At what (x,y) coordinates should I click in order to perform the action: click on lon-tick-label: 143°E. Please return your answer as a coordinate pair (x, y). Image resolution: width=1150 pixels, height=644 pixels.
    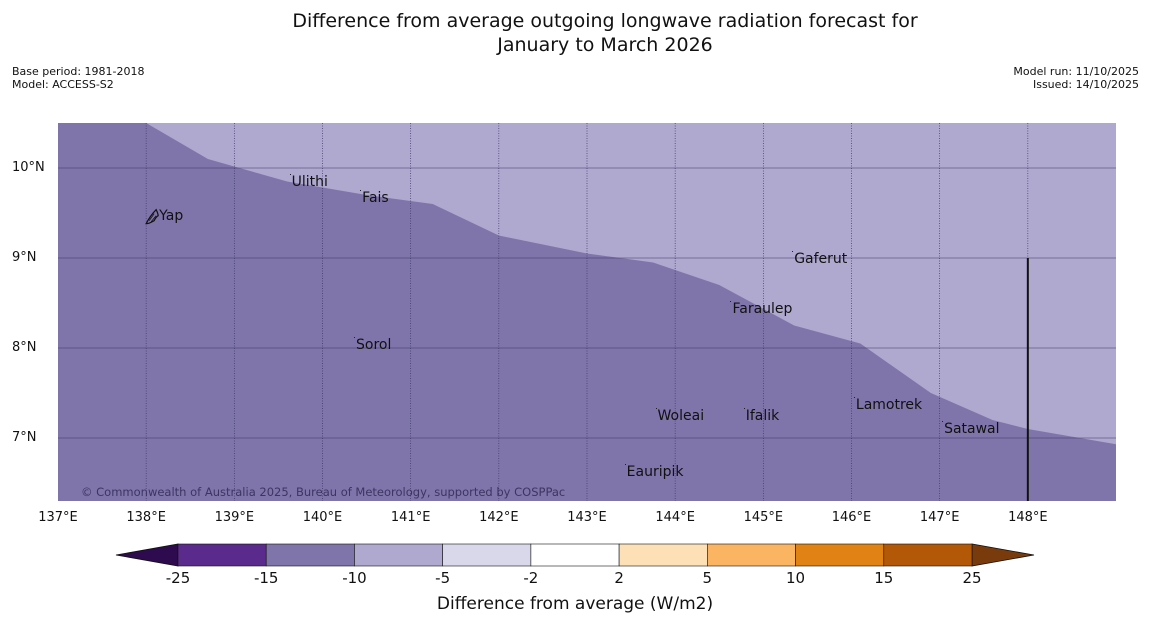
    Looking at the image, I should click on (587, 517).